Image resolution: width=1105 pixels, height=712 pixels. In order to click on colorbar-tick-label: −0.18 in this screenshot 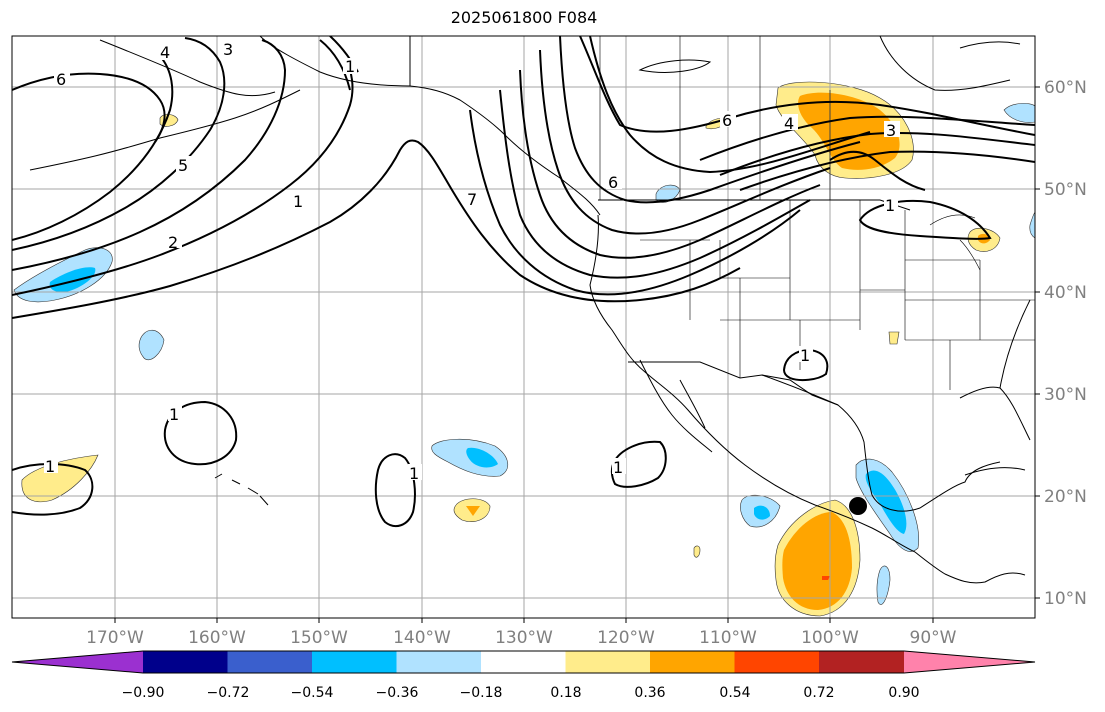, I will do `click(481, 693)`.